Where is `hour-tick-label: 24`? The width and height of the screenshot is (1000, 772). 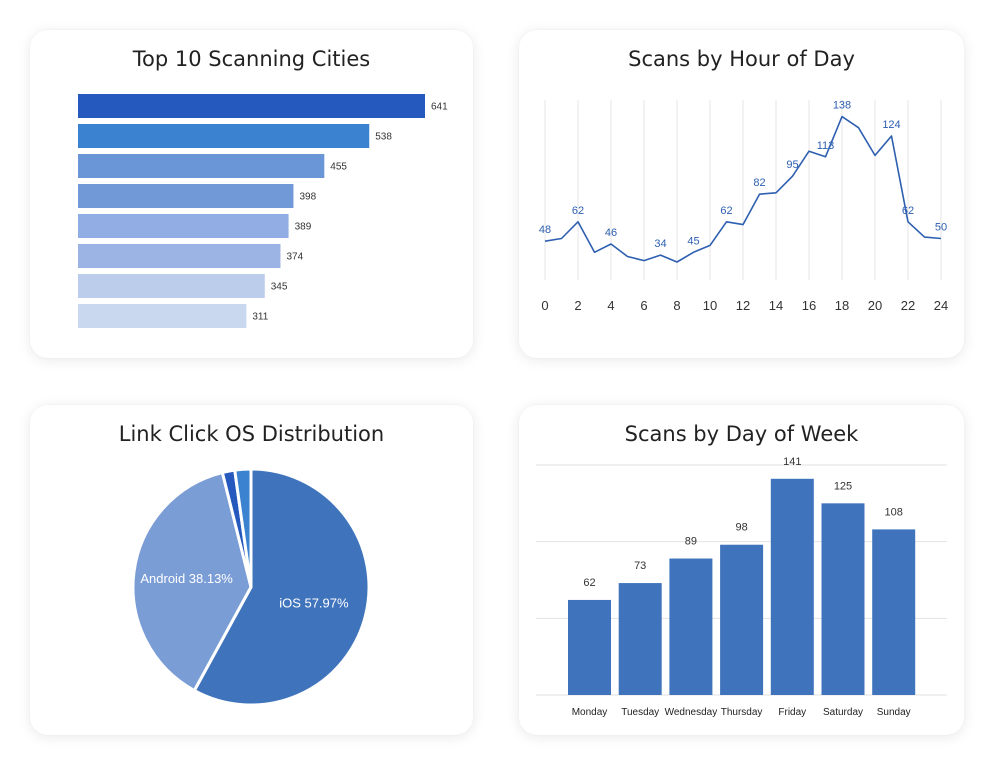 hour-tick-label: 24 is located at coordinates (941, 305).